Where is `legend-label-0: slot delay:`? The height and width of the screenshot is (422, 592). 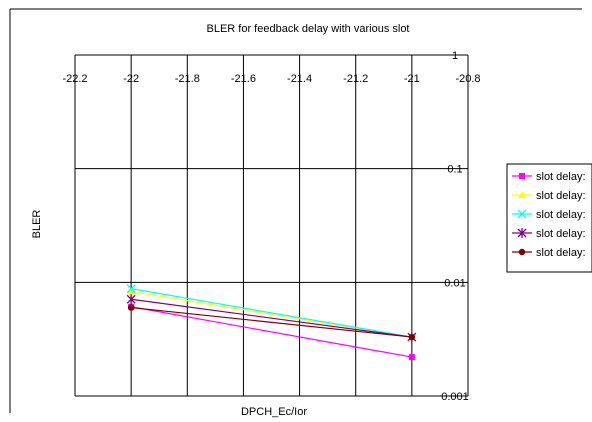
legend-label-0: slot delay: is located at coordinates (561, 177).